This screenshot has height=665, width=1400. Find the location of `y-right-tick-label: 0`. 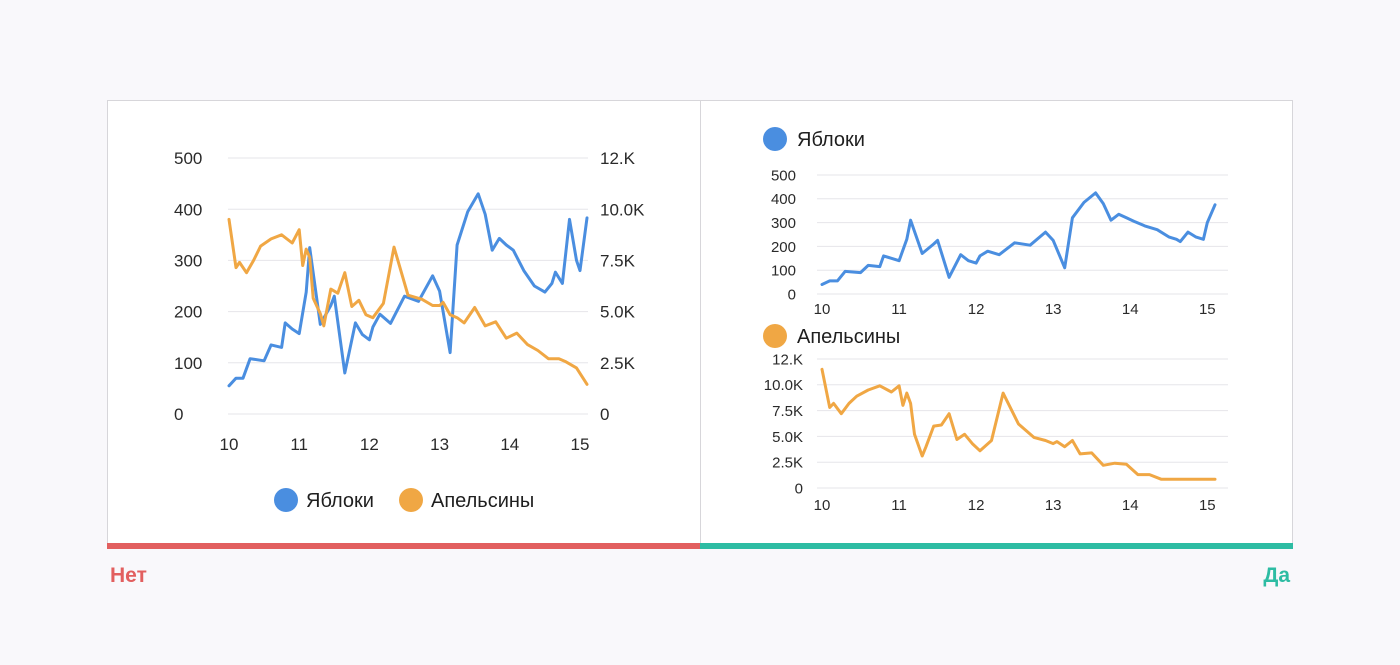

y-right-tick-label: 0 is located at coordinates (604, 414).